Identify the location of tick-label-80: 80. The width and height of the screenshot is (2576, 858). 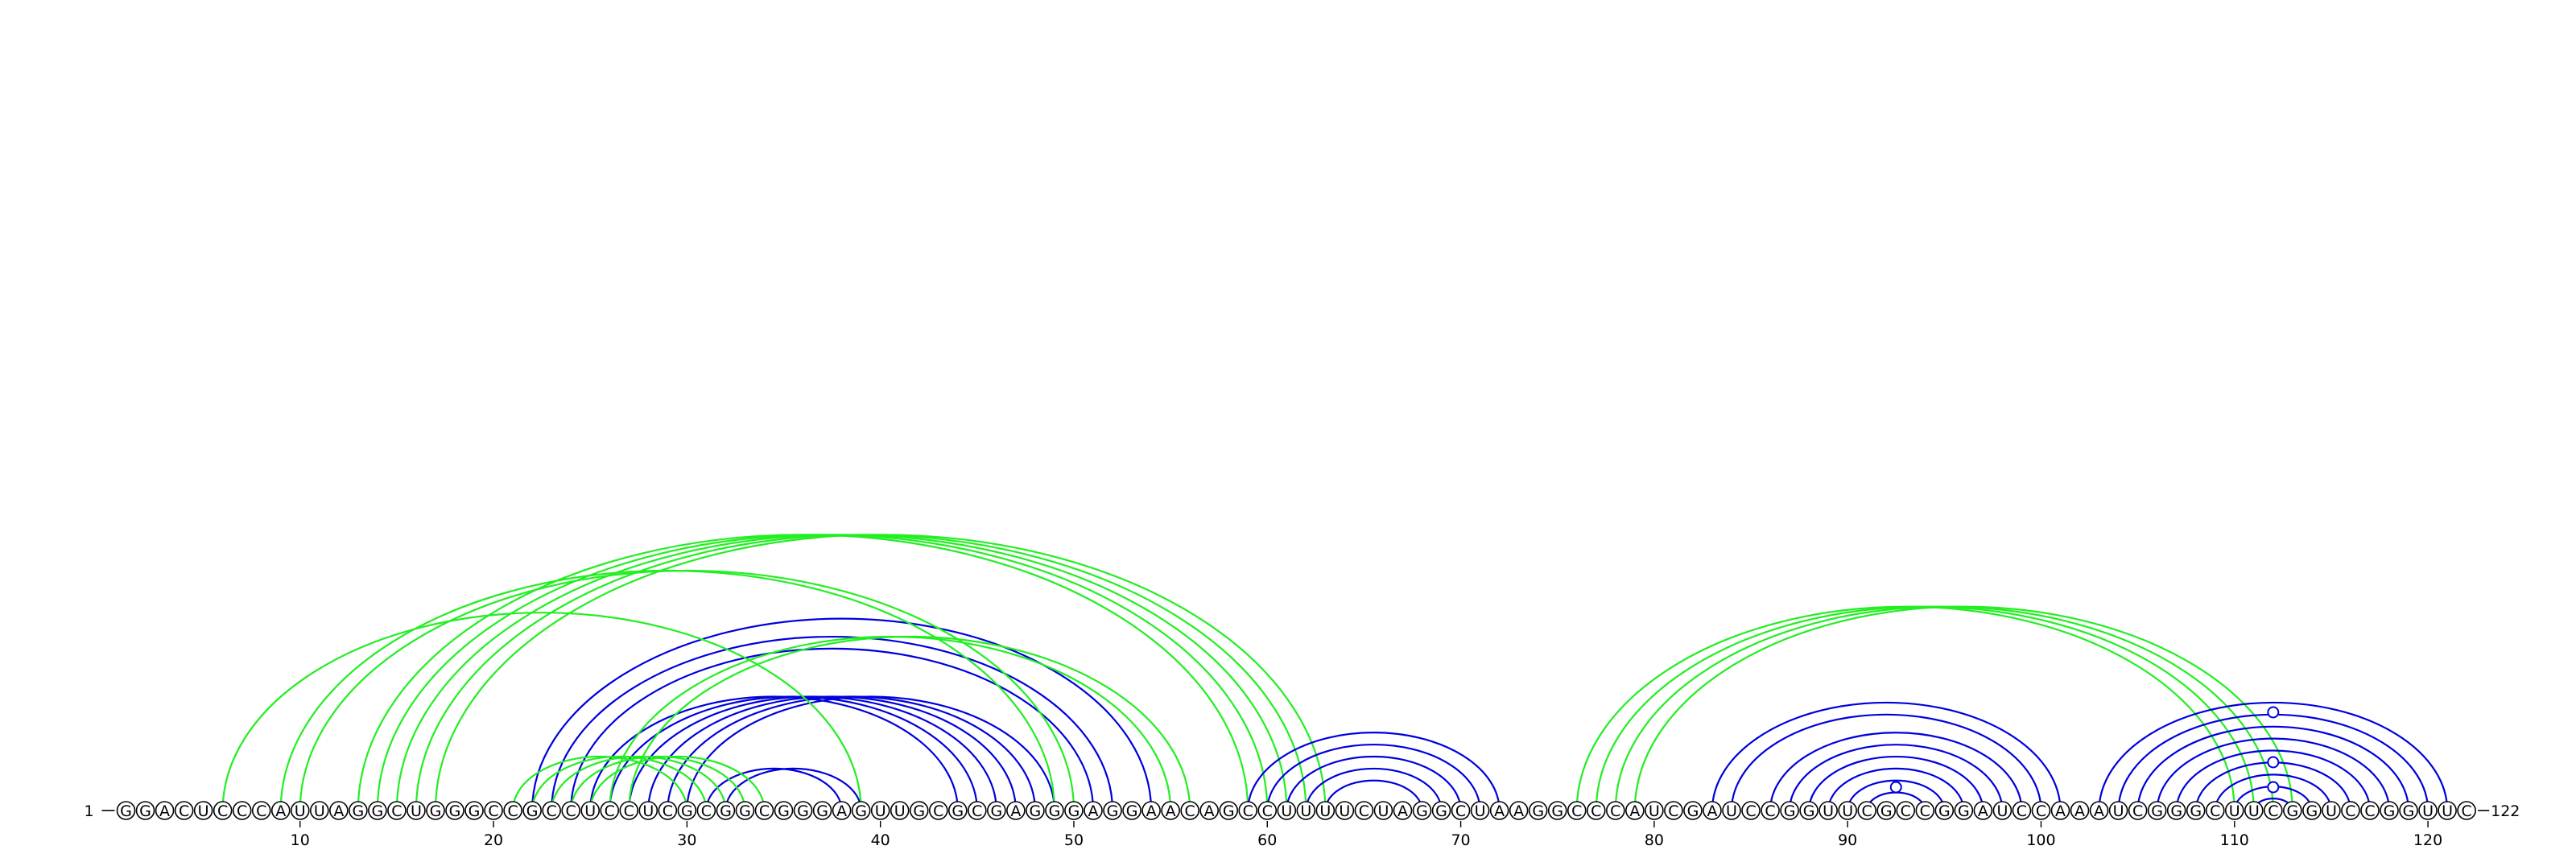
(1654, 840).